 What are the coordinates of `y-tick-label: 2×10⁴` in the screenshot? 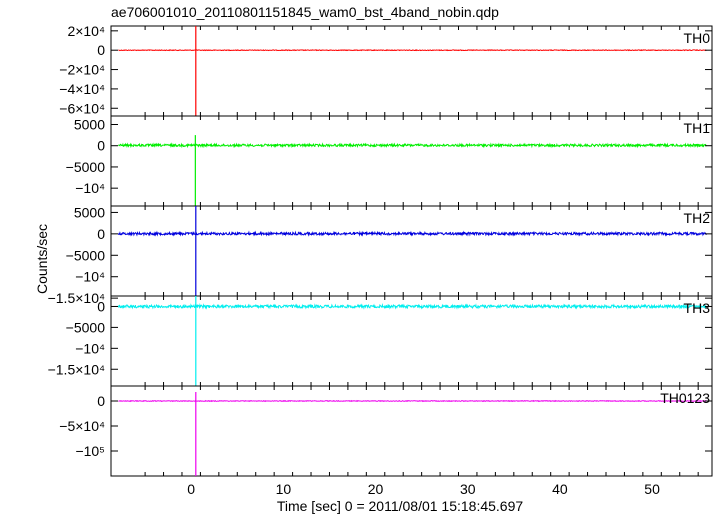 It's located at (86, 31).